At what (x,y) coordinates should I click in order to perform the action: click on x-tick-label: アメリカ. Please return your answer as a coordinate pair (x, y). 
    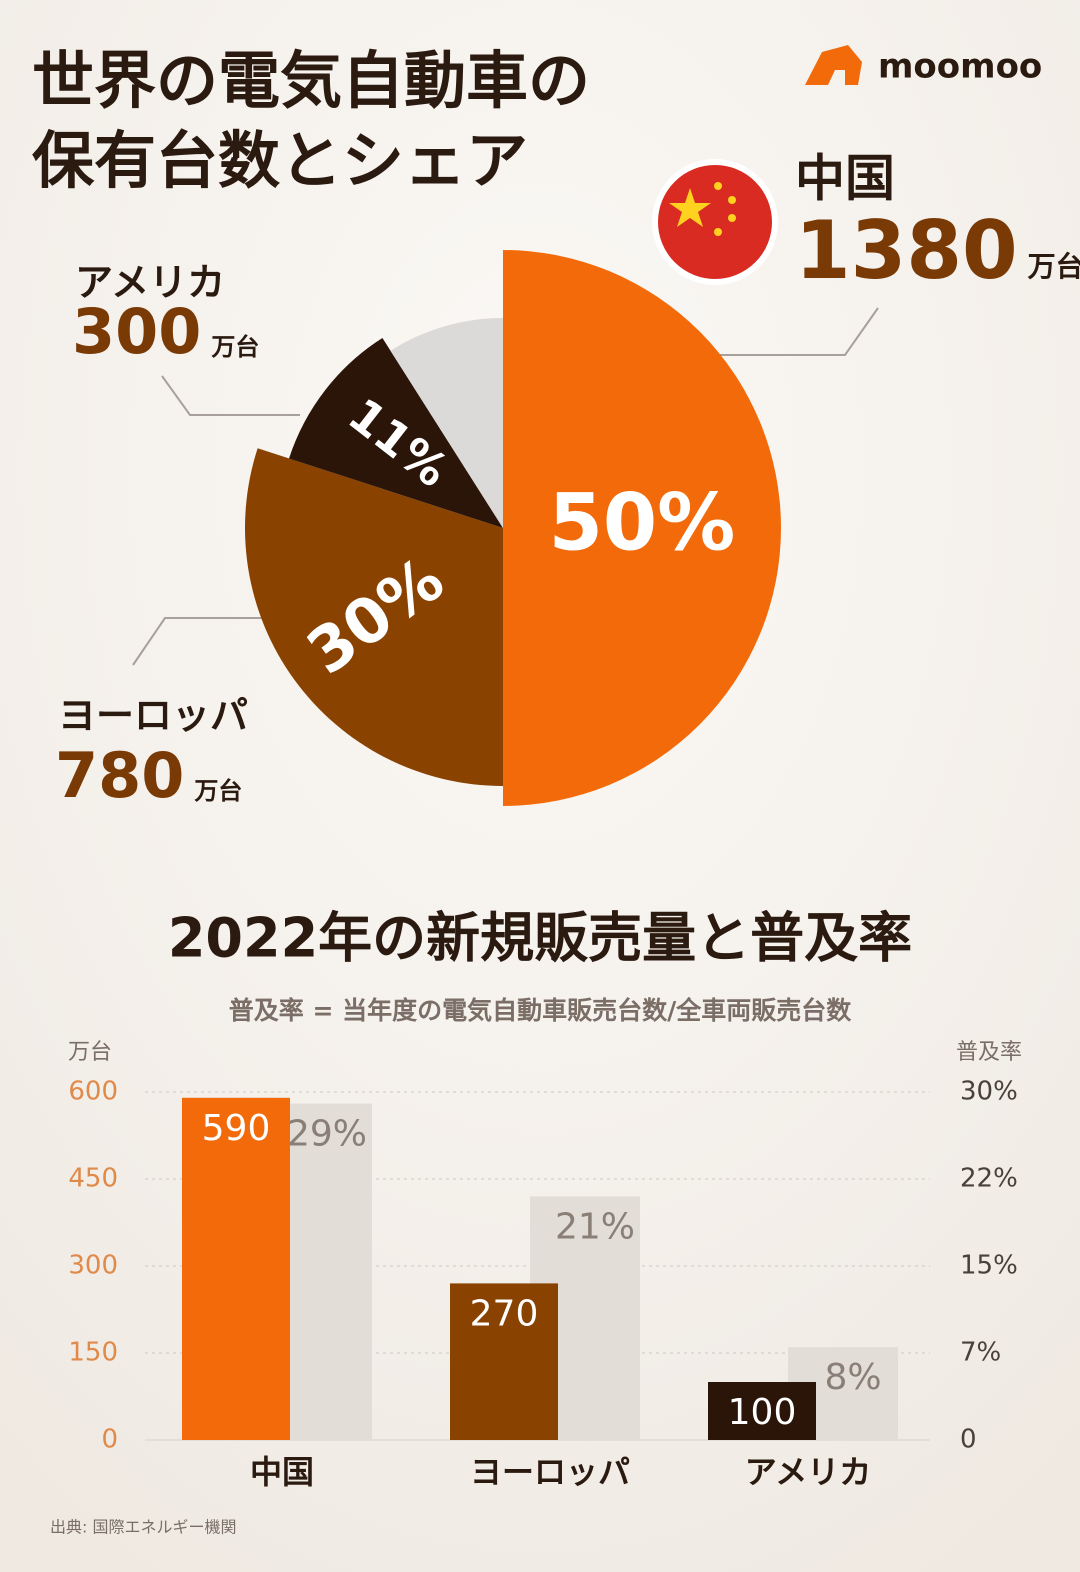
    Looking at the image, I should click on (808, 1472).